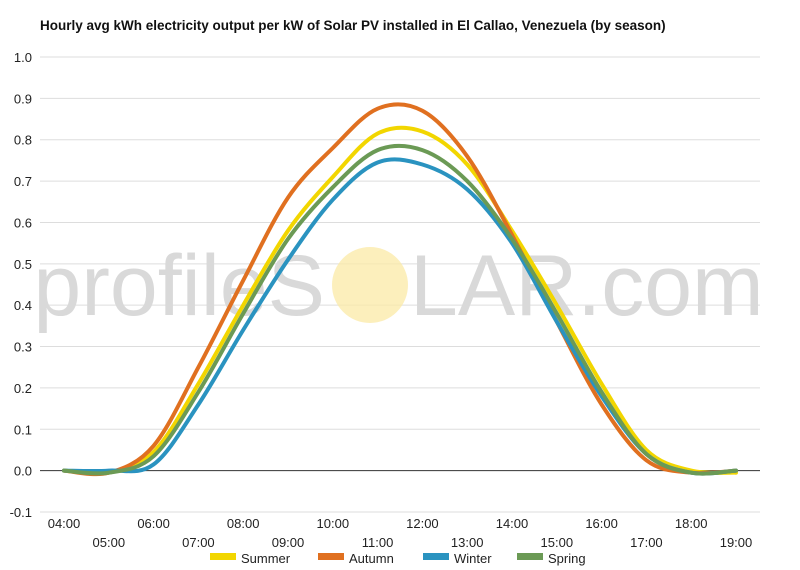 This screenshot has height=570, width=800. What do you see at coordinates (398, 558) in the screenshot?
I see `legend: Summer Autumn Winter Spring` at bounding box center [398, 558].